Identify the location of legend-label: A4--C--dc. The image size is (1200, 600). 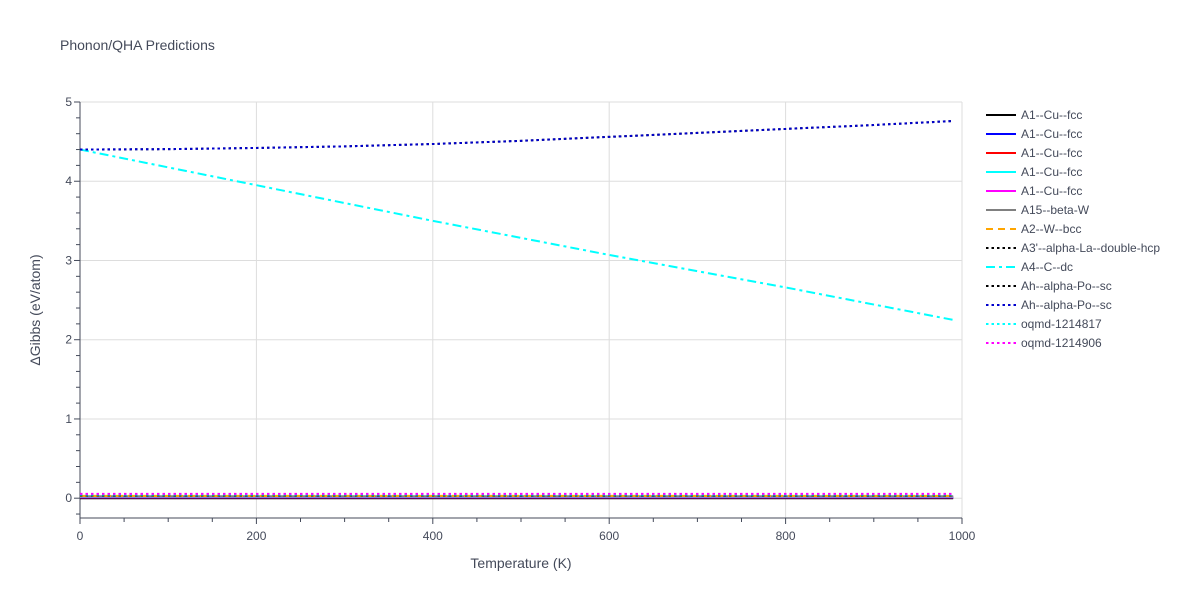
(1047, 267).